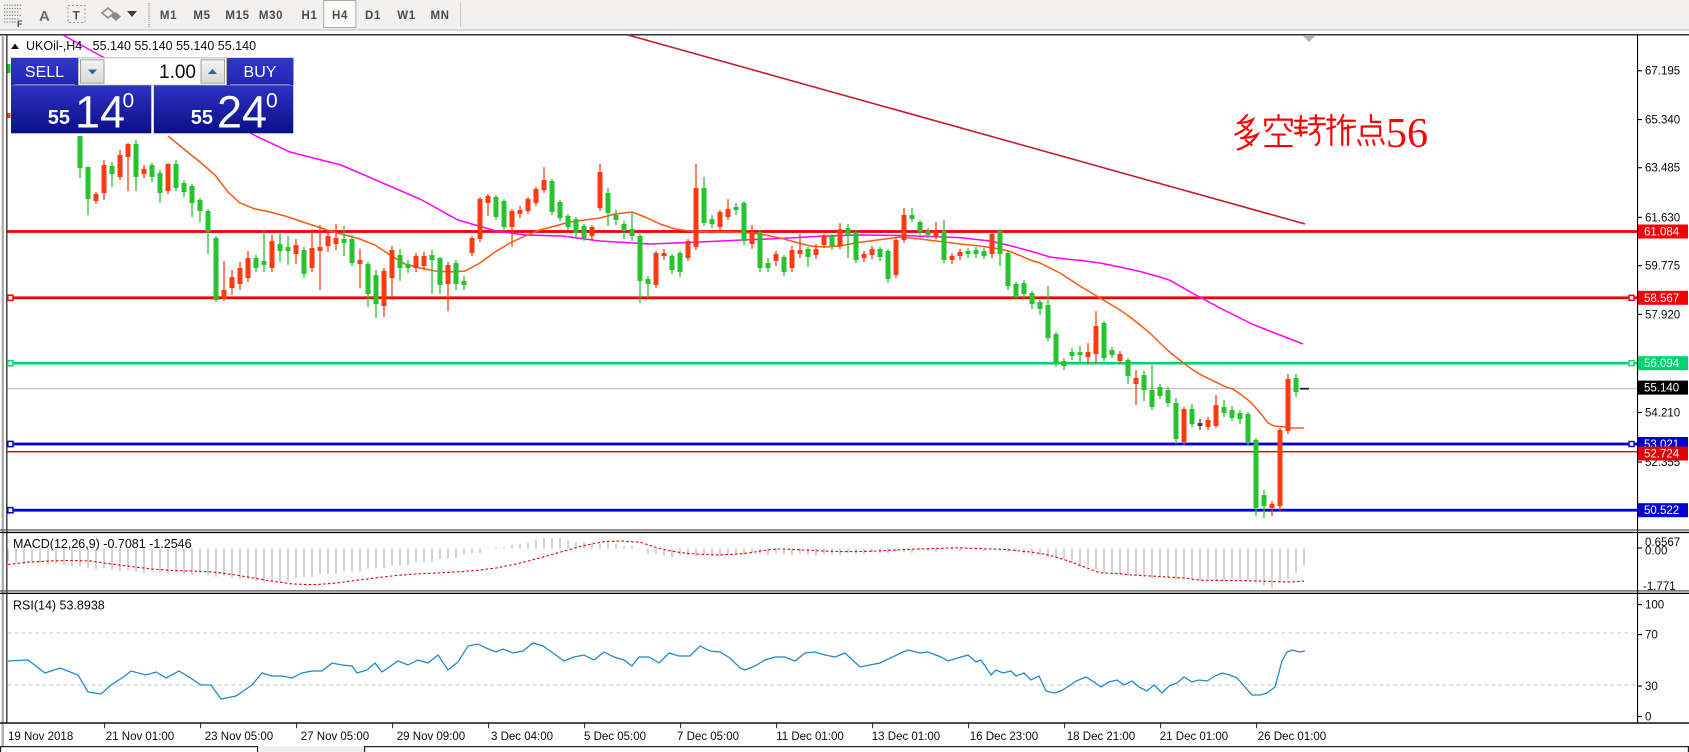 The height and width of the screenshot is (752, 1689). What do you see at coordinates (708, 737) in the screenshot?
I see `svg-text: 7 Dec 05:00` at bounding box center [708, 737].